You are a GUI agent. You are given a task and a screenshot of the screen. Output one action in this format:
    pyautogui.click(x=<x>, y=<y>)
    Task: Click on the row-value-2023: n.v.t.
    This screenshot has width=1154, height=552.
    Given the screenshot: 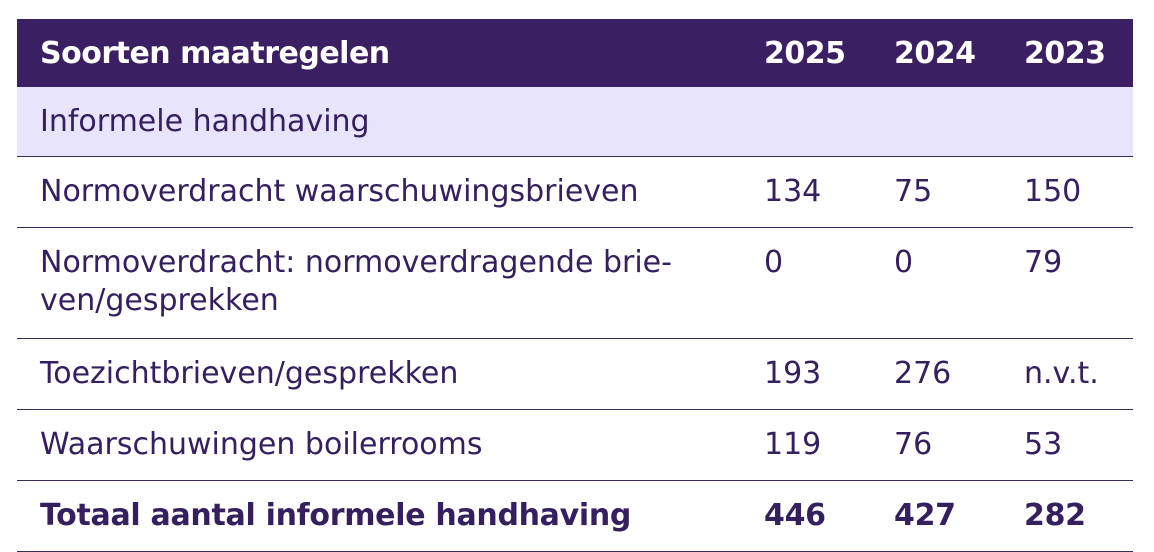 What is the action you would take?
    pyautogui.click(x=1066, y=374)
    